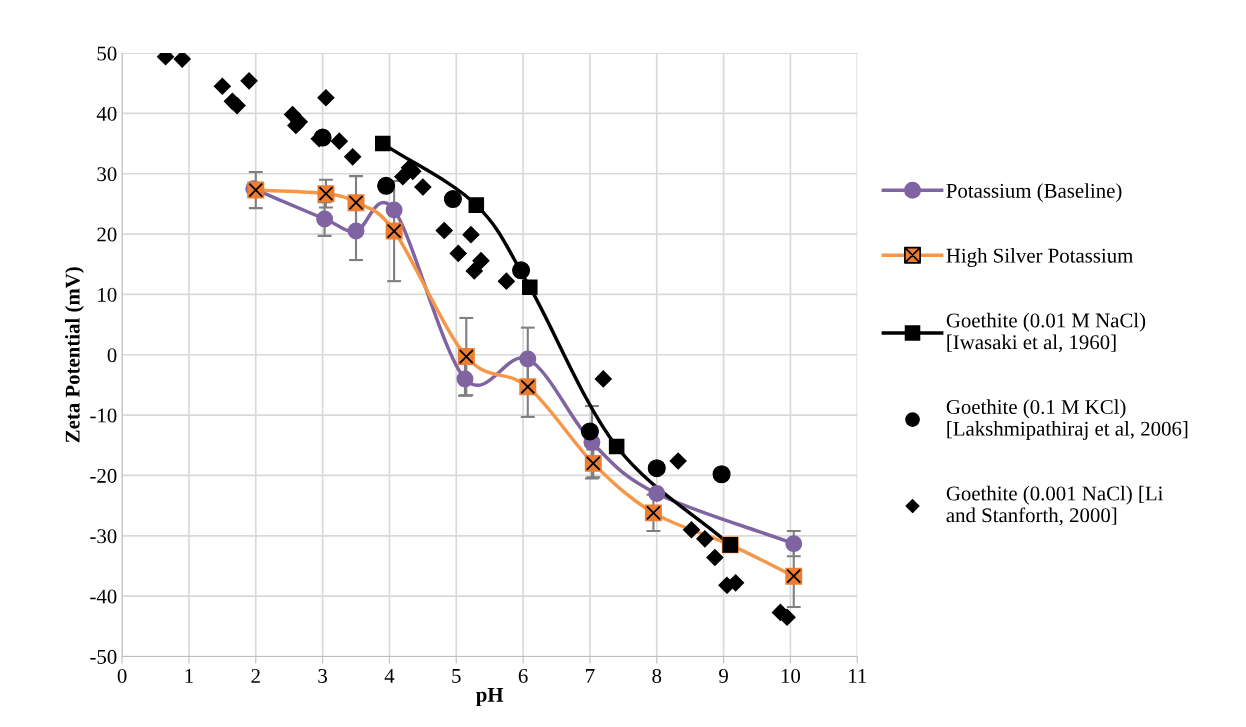  Describe the element at coordinates (107, 53) in the screenshot. I see `y-tick-label: 50` at that location.